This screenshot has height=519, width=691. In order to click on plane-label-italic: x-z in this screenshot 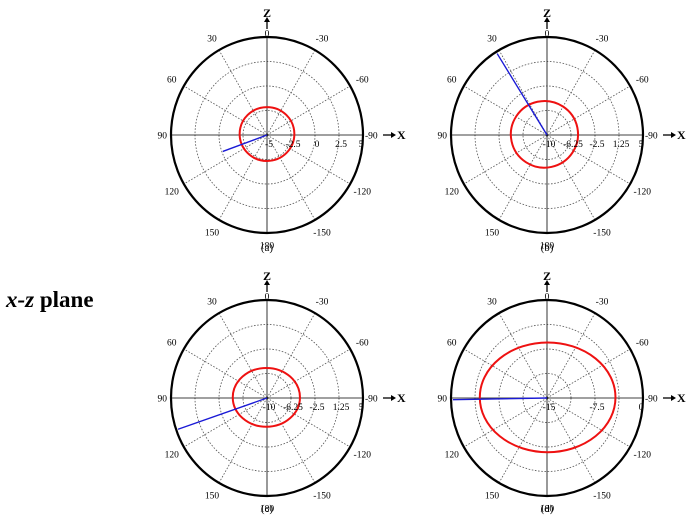, I will do `click(20, 299)`.